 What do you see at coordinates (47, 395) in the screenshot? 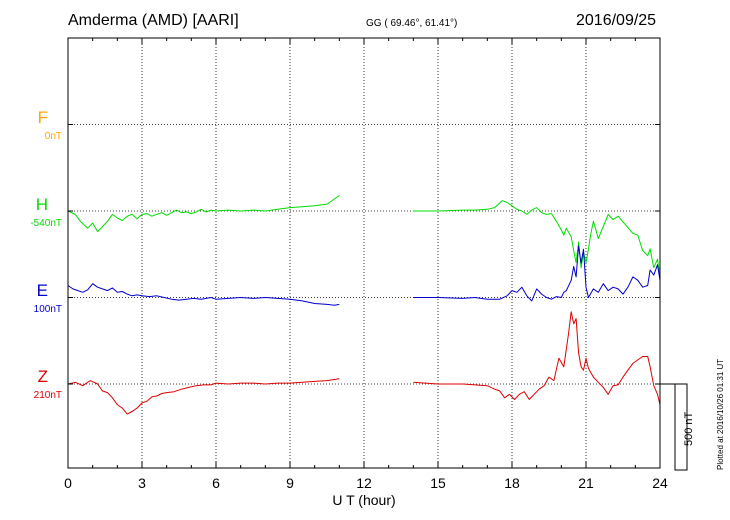
I see `offset-label-z: 210nT` at bounding box center [47, 395].